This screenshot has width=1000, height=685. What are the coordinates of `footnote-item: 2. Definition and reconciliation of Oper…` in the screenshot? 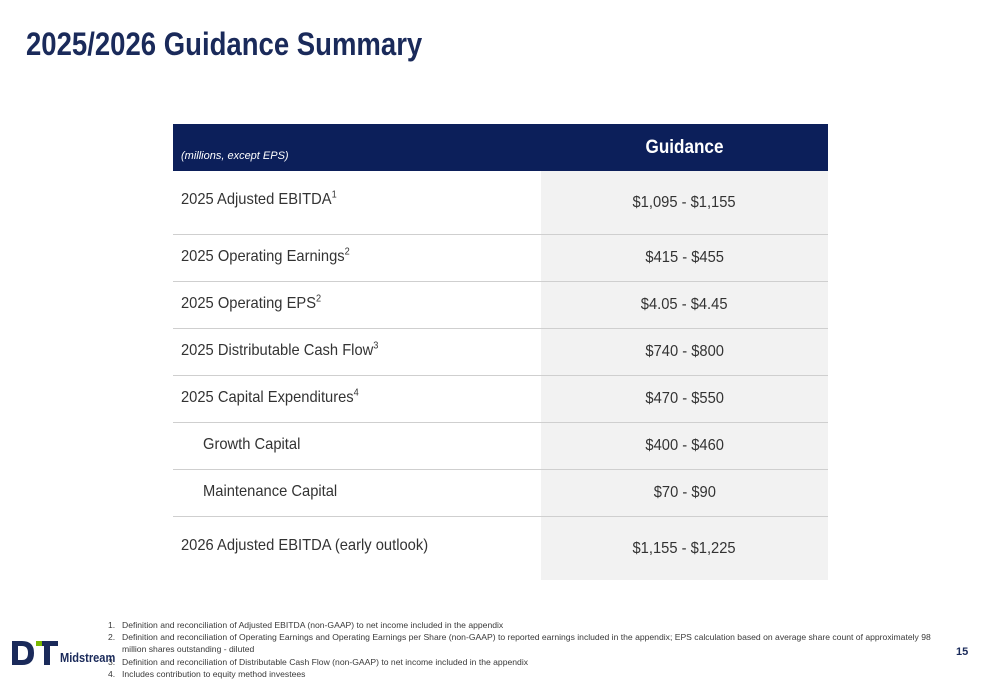 It's located at (519, 643).